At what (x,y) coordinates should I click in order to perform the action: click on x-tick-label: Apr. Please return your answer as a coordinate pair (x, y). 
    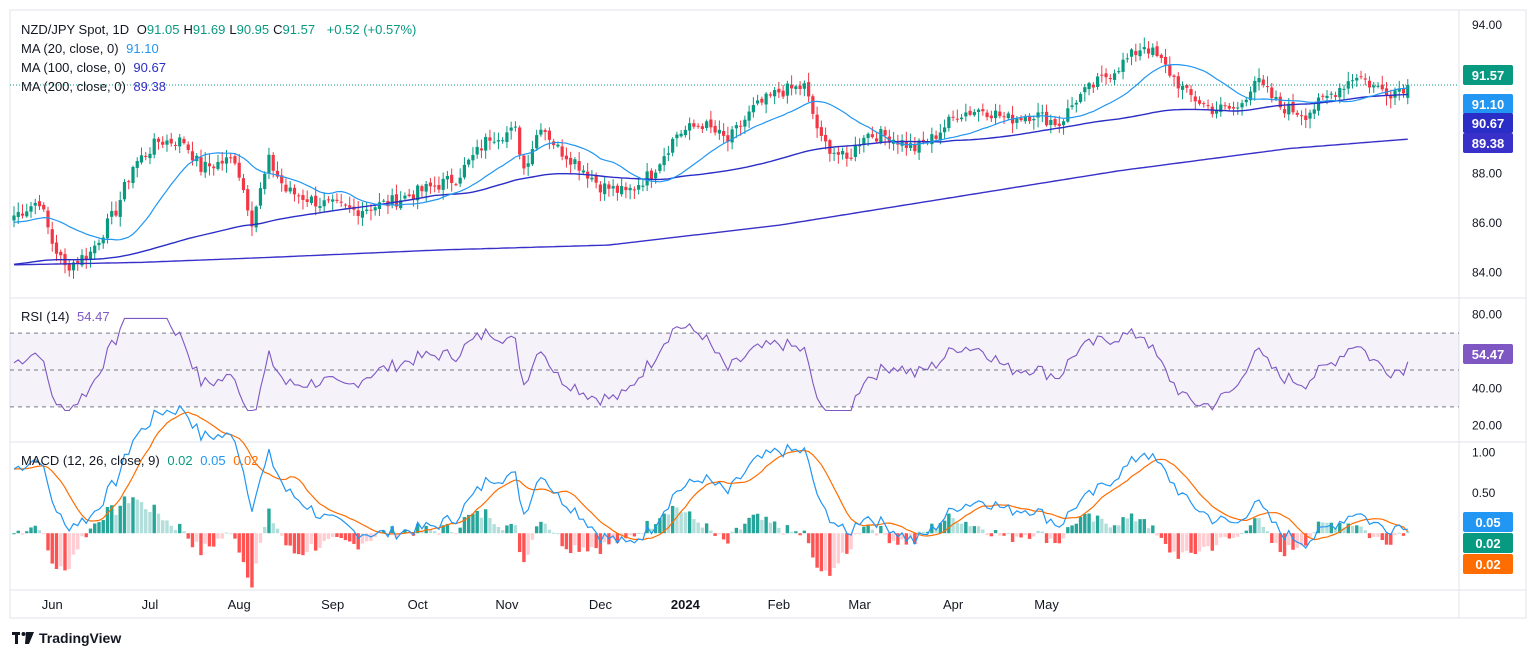
    Looking at the image, I should click on (953, 604).